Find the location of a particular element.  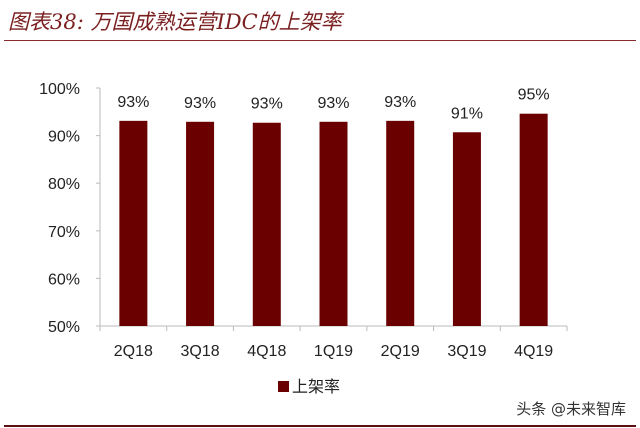

y-tick-label: 100% is located at coordinates (59, 89).